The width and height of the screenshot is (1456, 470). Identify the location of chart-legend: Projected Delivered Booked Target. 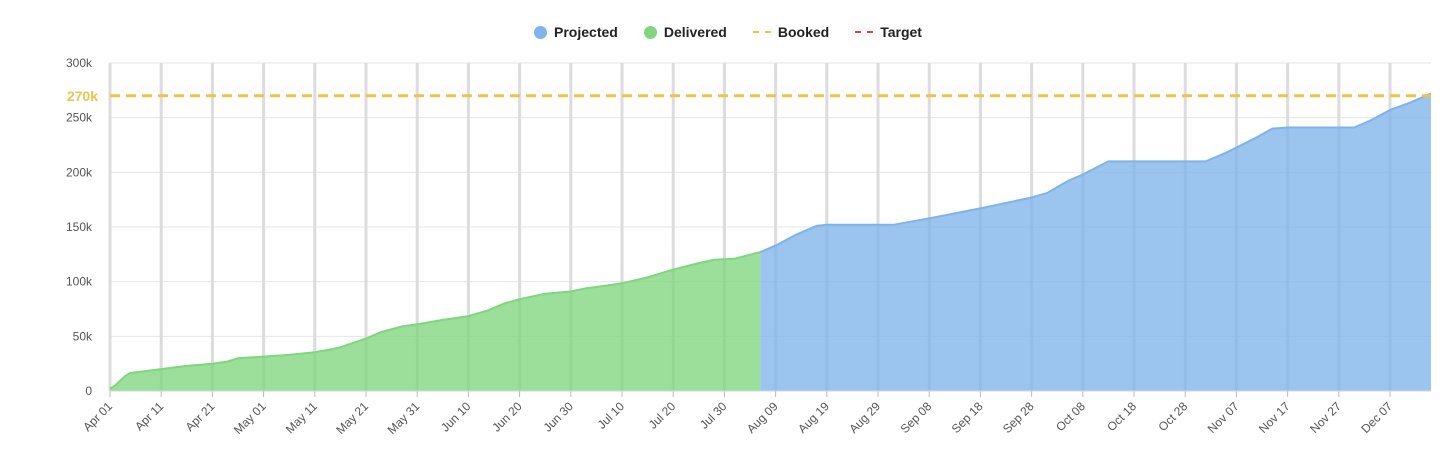
(728, 32).